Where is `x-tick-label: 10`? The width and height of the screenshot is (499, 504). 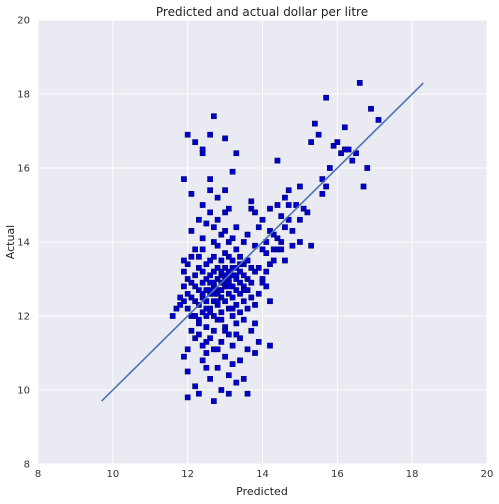
x-tick-label: 10 is located at coordinates (112, 474).